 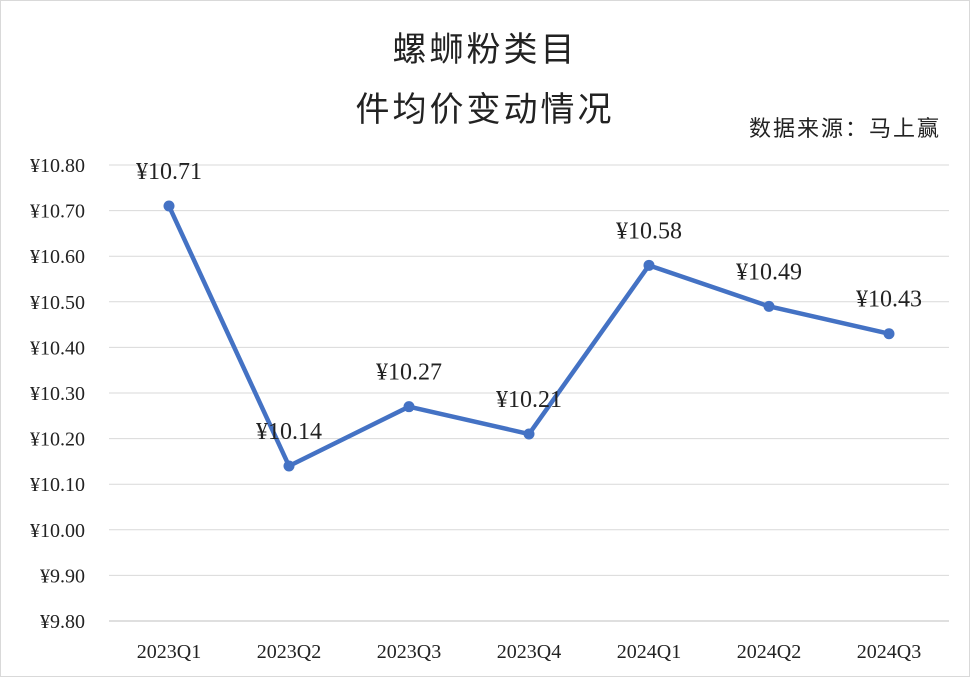 What do you see at coordinates (485, 110) in the screenshot?
I see `chart-title-line2: 件均价变动情况` at bounding box center [485, 110].